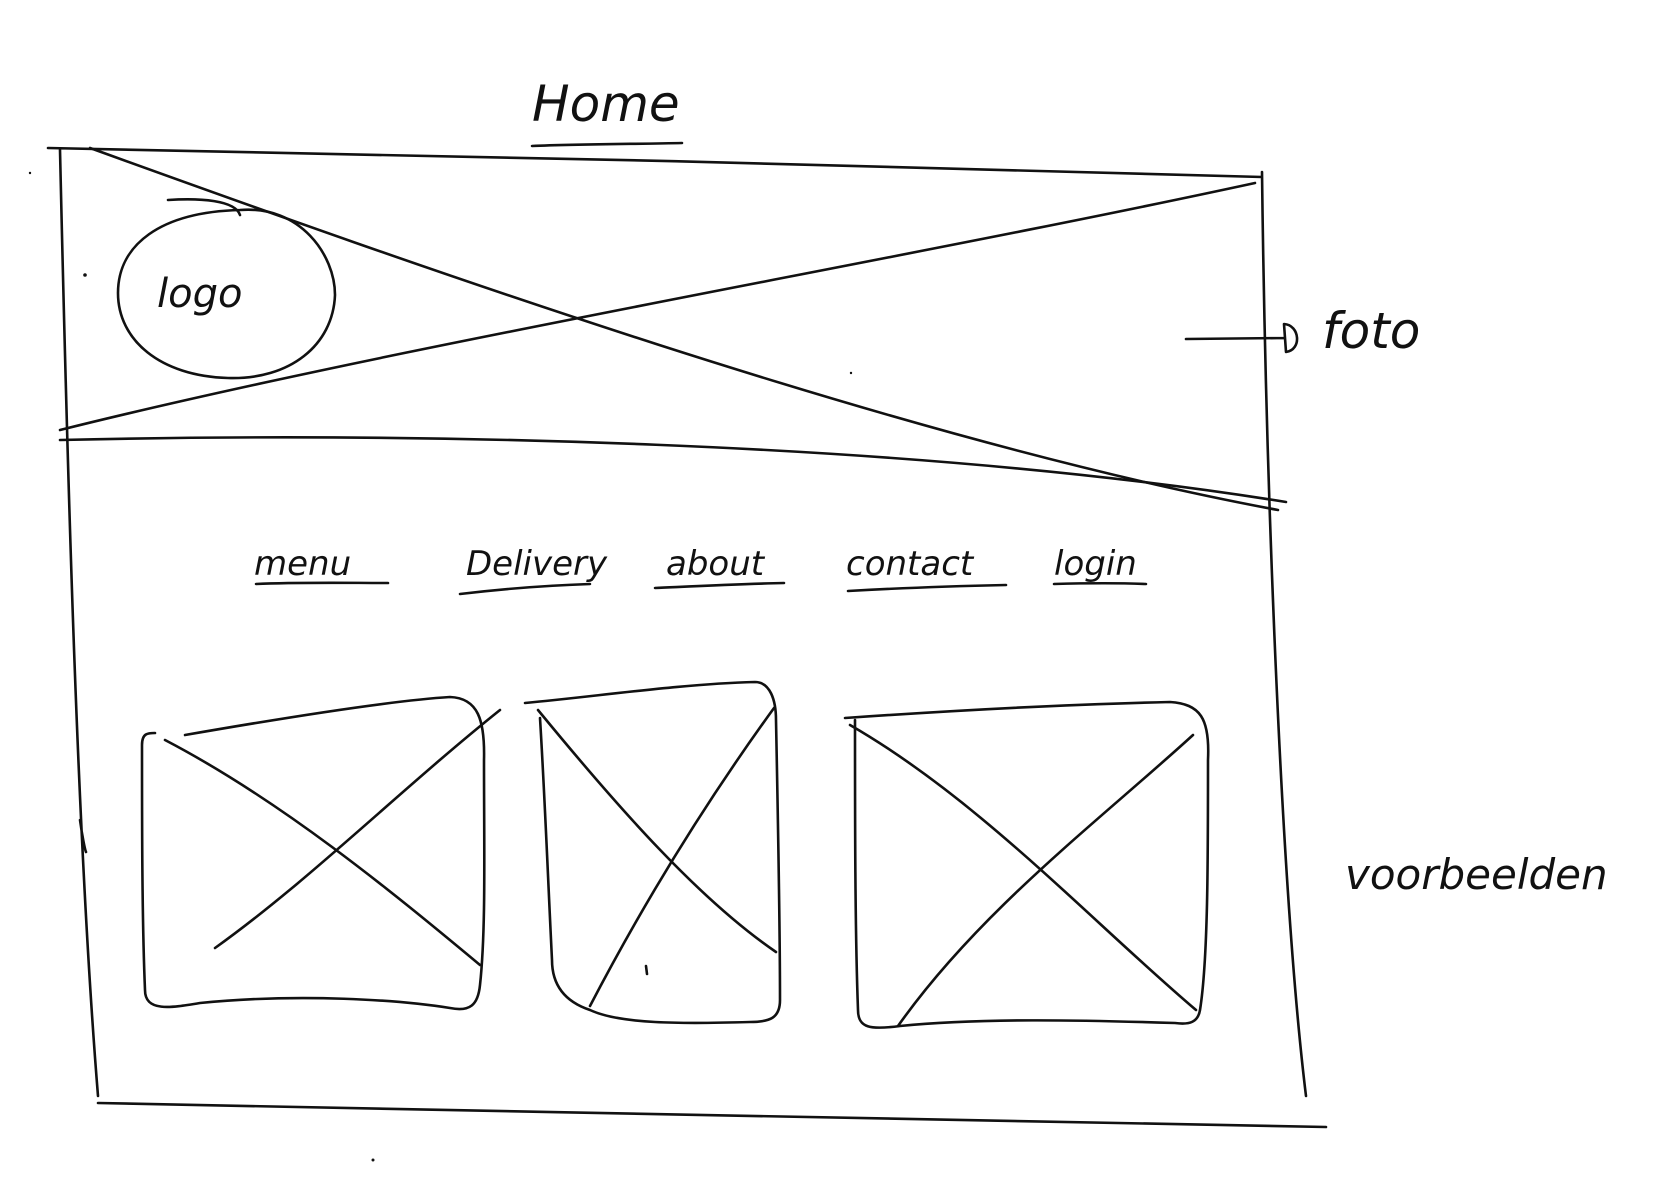  I want to click on nav-link-delivery-label: Delivery, so click(537, 564).